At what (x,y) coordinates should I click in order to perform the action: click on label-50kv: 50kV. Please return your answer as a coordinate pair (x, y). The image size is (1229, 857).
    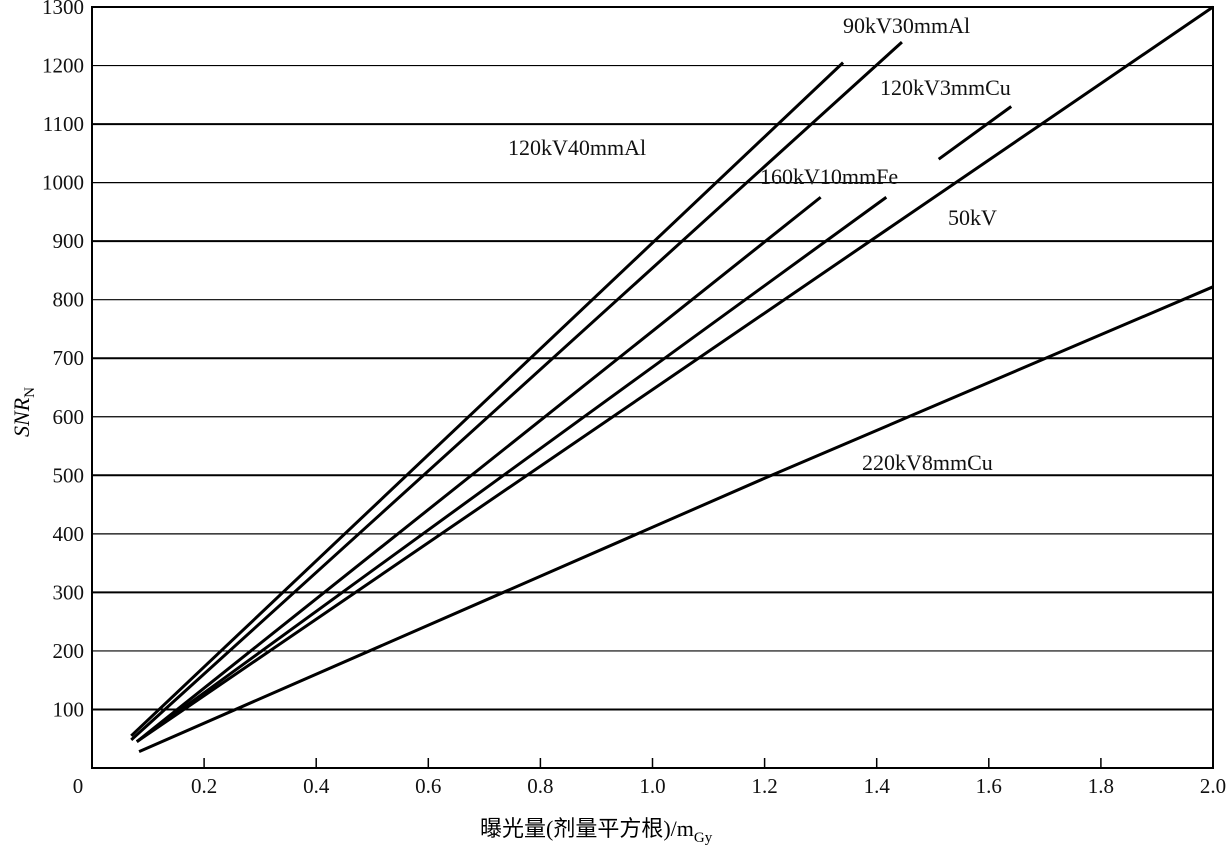
    Looking at the image, I should click on (972, 217).